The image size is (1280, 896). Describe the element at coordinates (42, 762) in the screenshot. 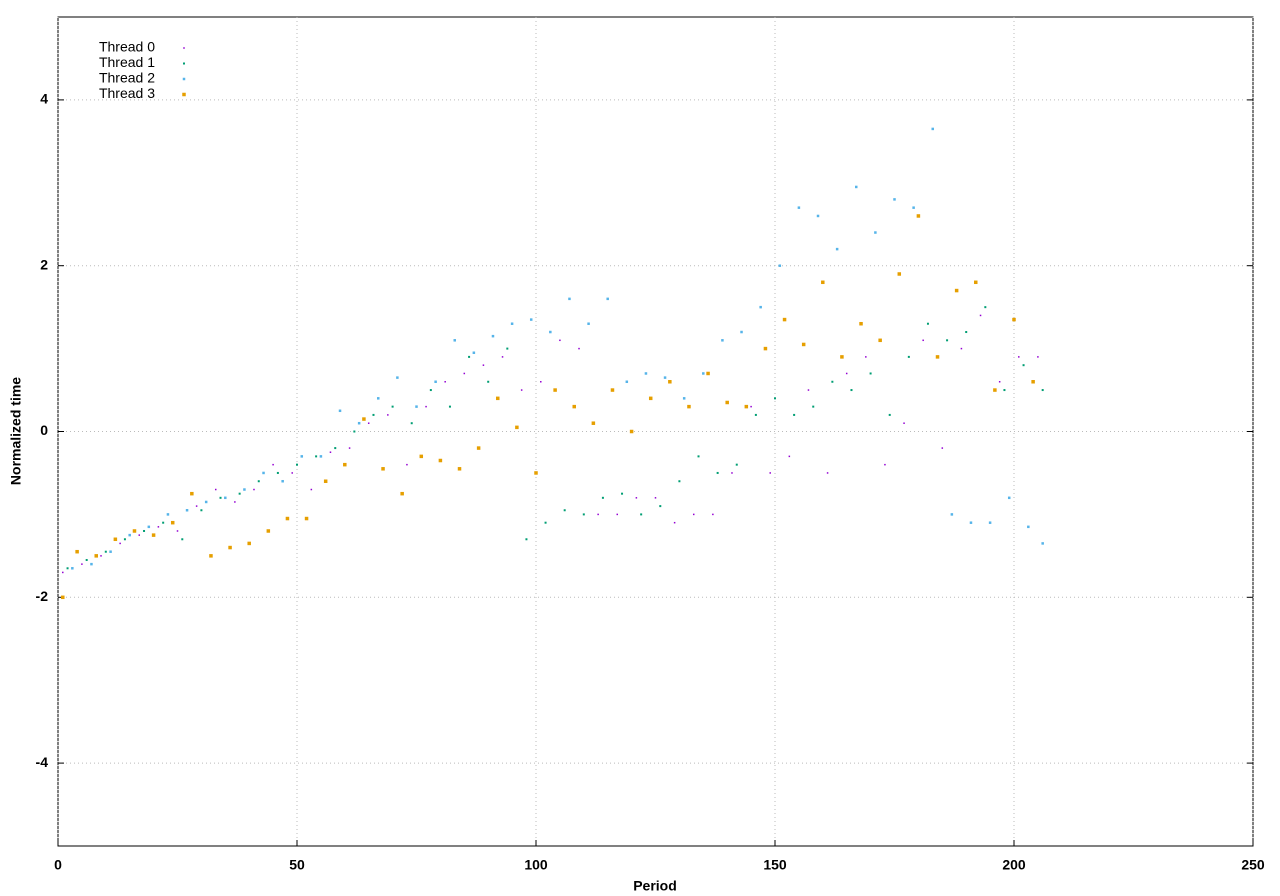

I see `y-tick-label: -4` at that location.